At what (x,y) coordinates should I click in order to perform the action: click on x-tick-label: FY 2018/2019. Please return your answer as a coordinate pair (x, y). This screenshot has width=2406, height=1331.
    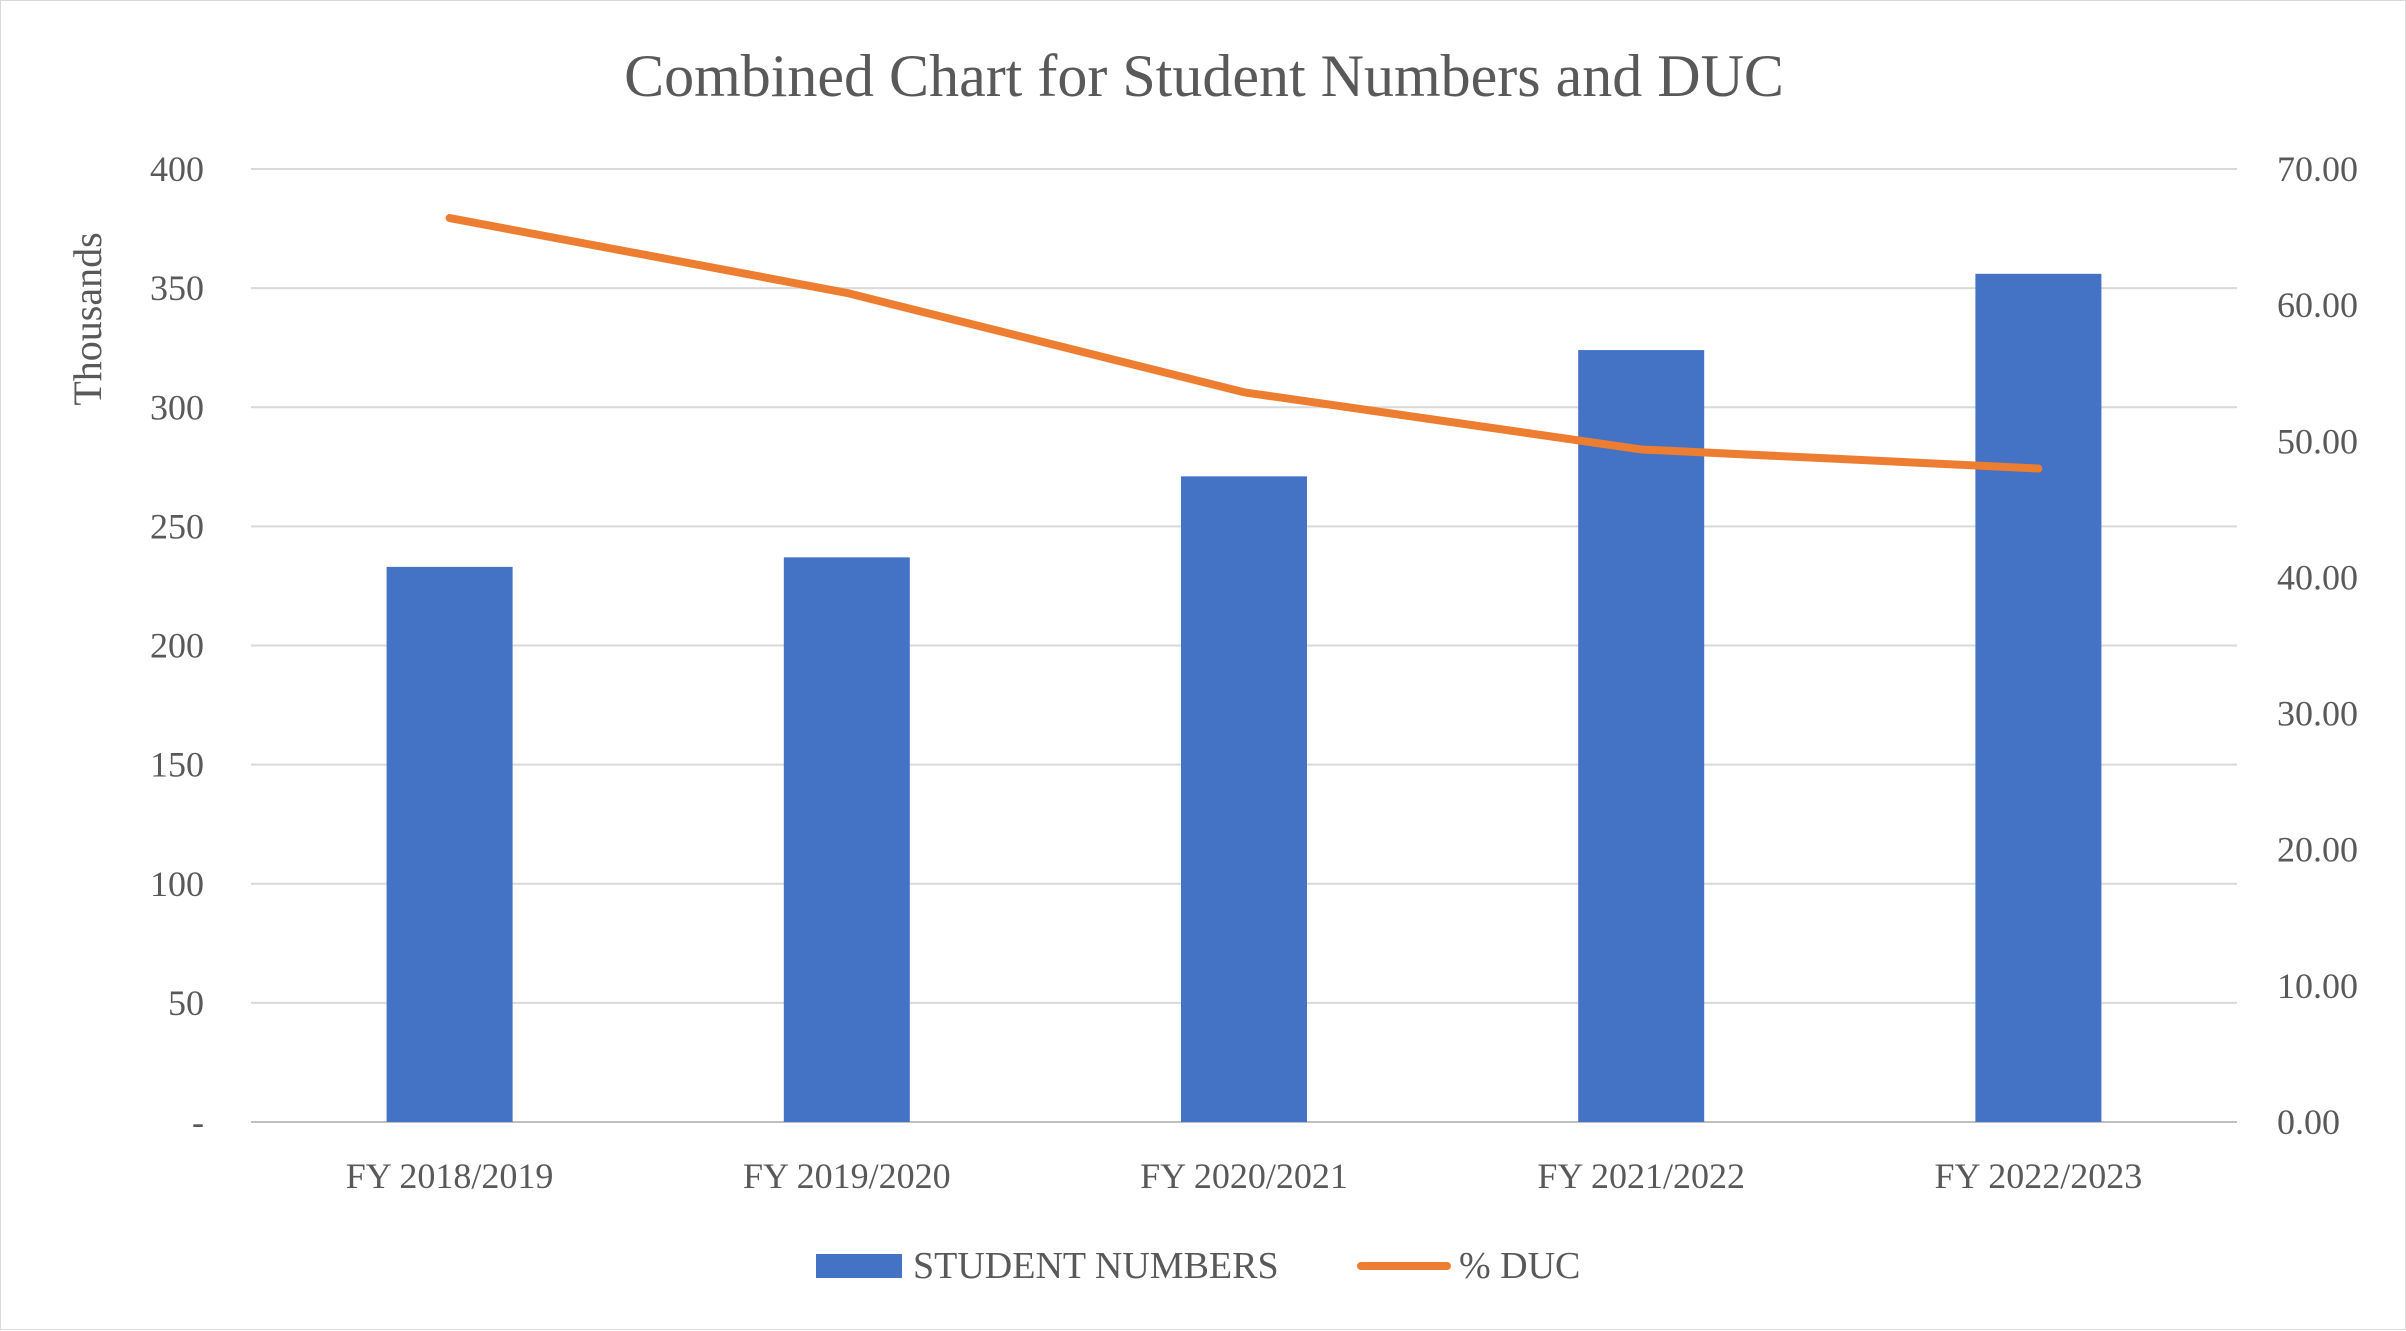
    Looking at the image, I should click on (450, 1176).